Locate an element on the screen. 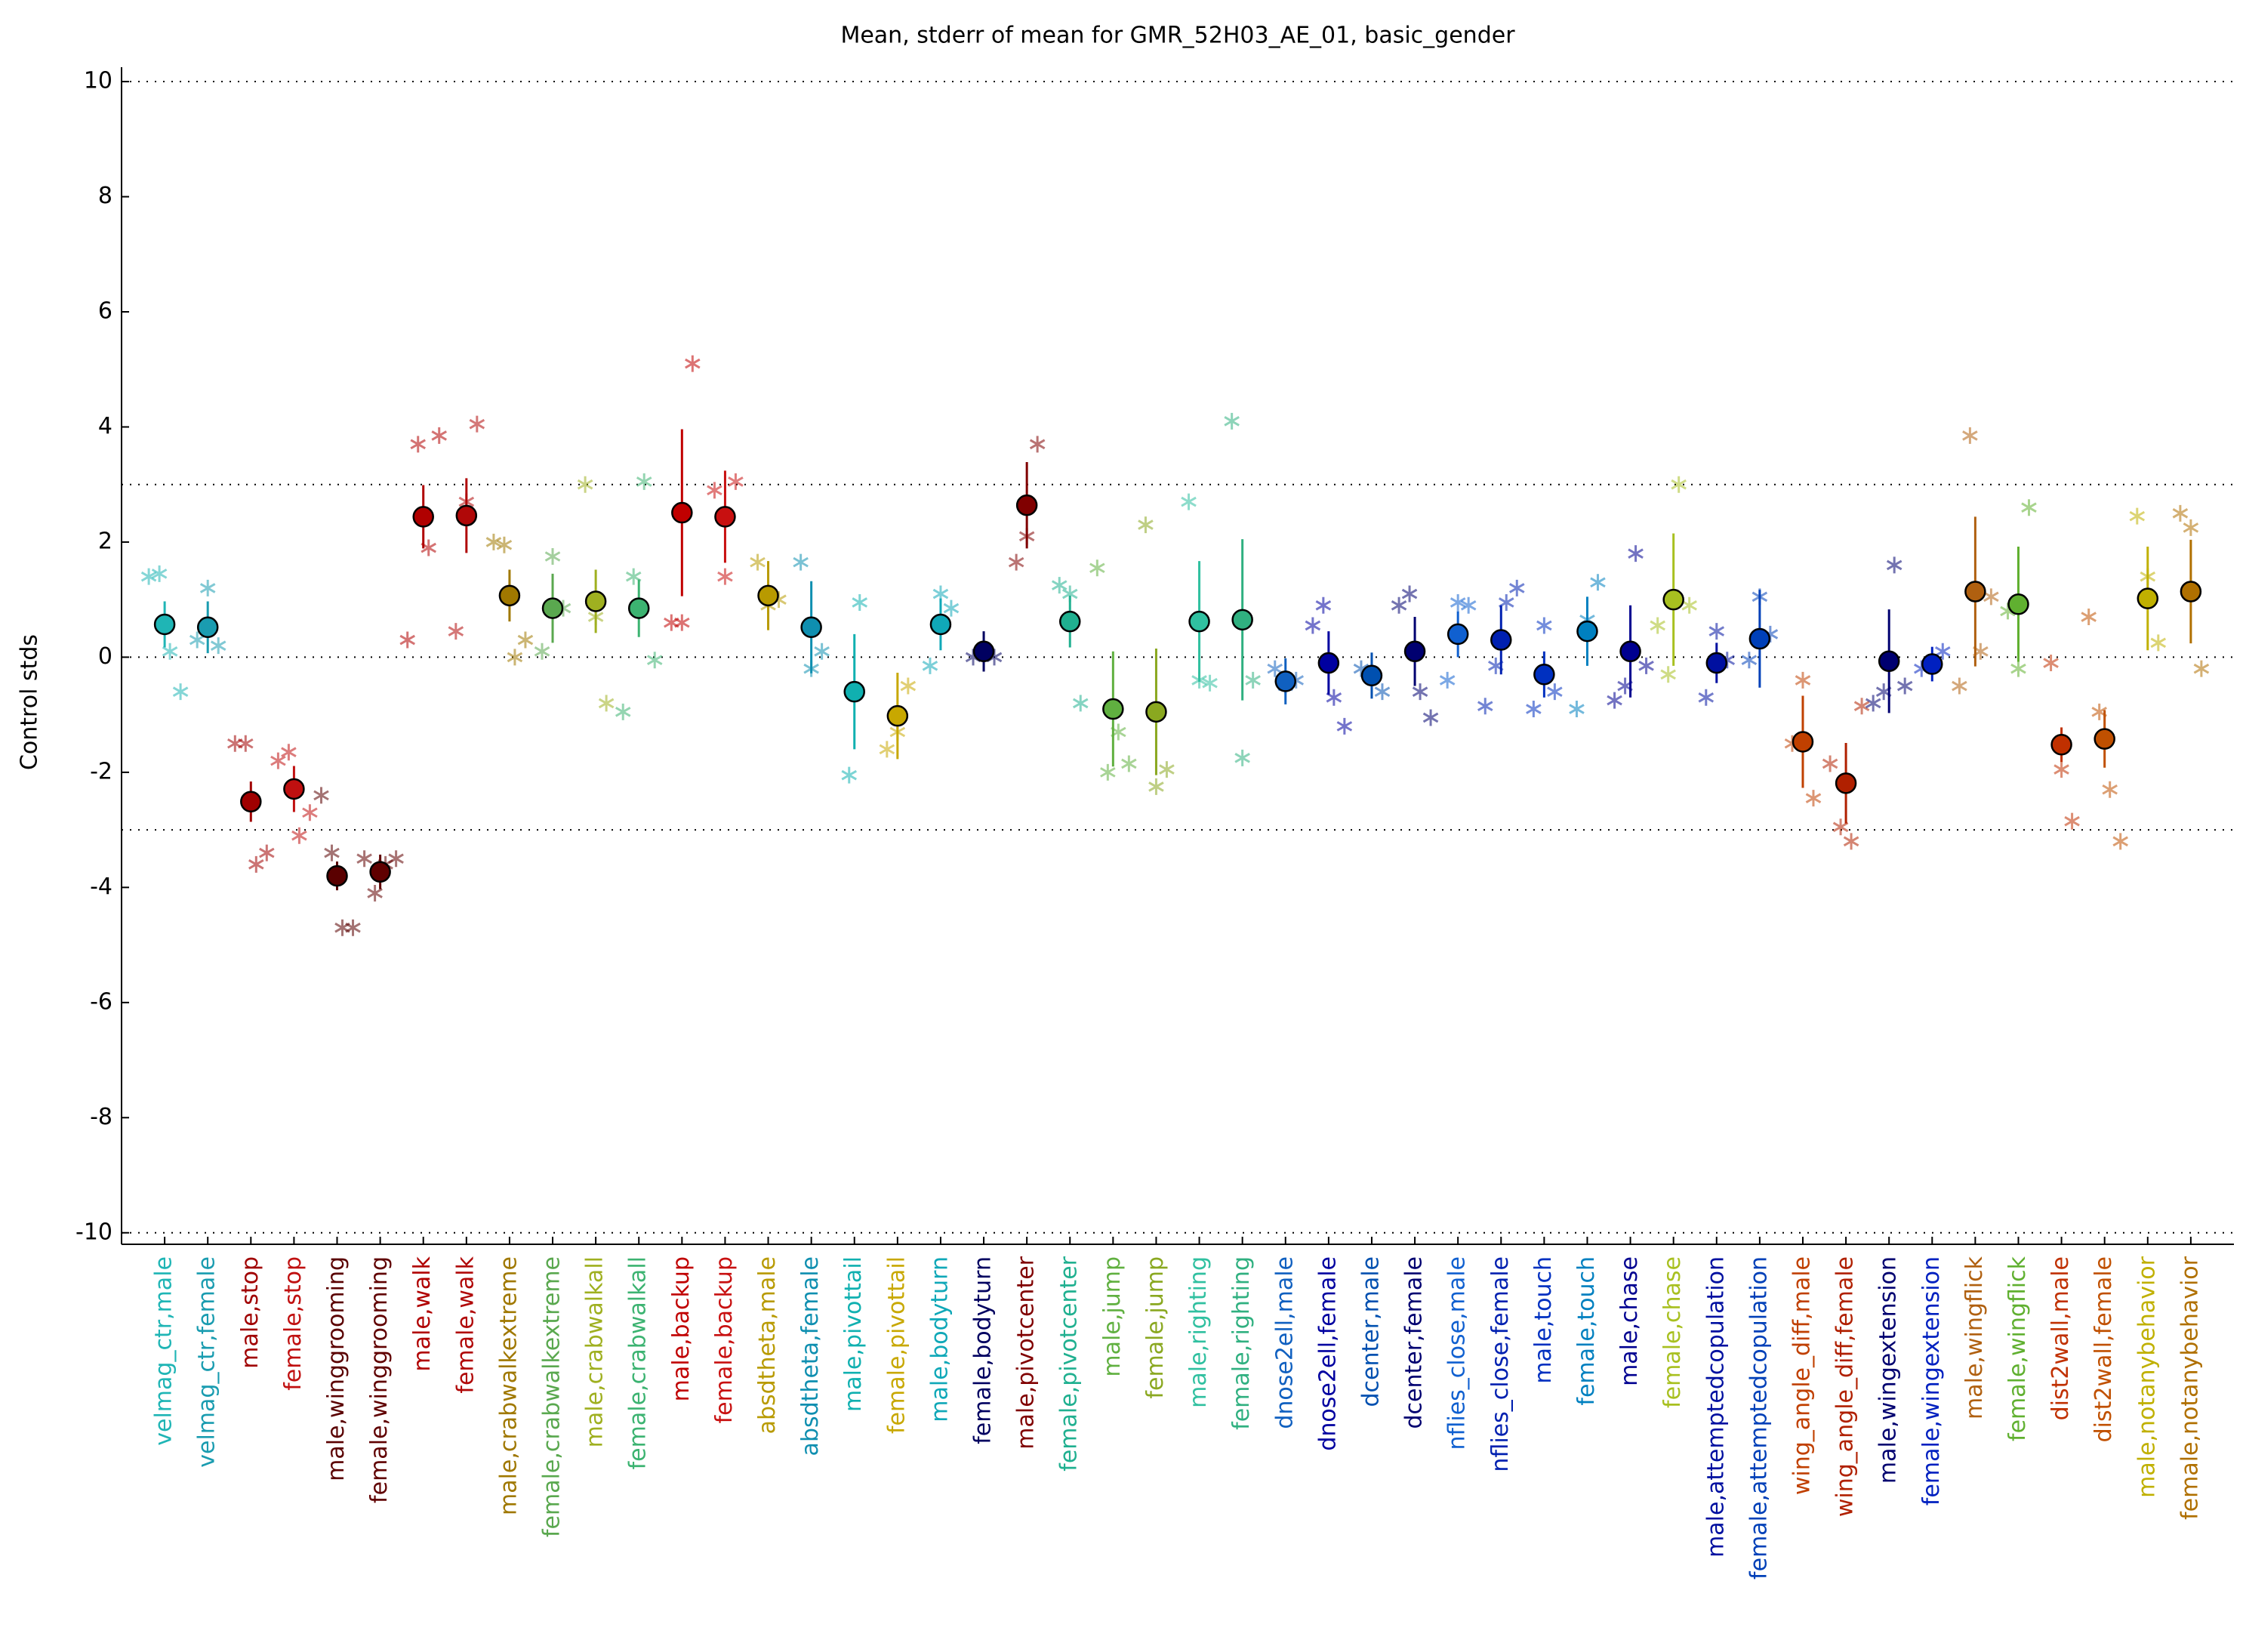 The height and width of the screenshot is (1652, 2246). x-tick-label: male,pivottail is located at coordinates (854, 1334).